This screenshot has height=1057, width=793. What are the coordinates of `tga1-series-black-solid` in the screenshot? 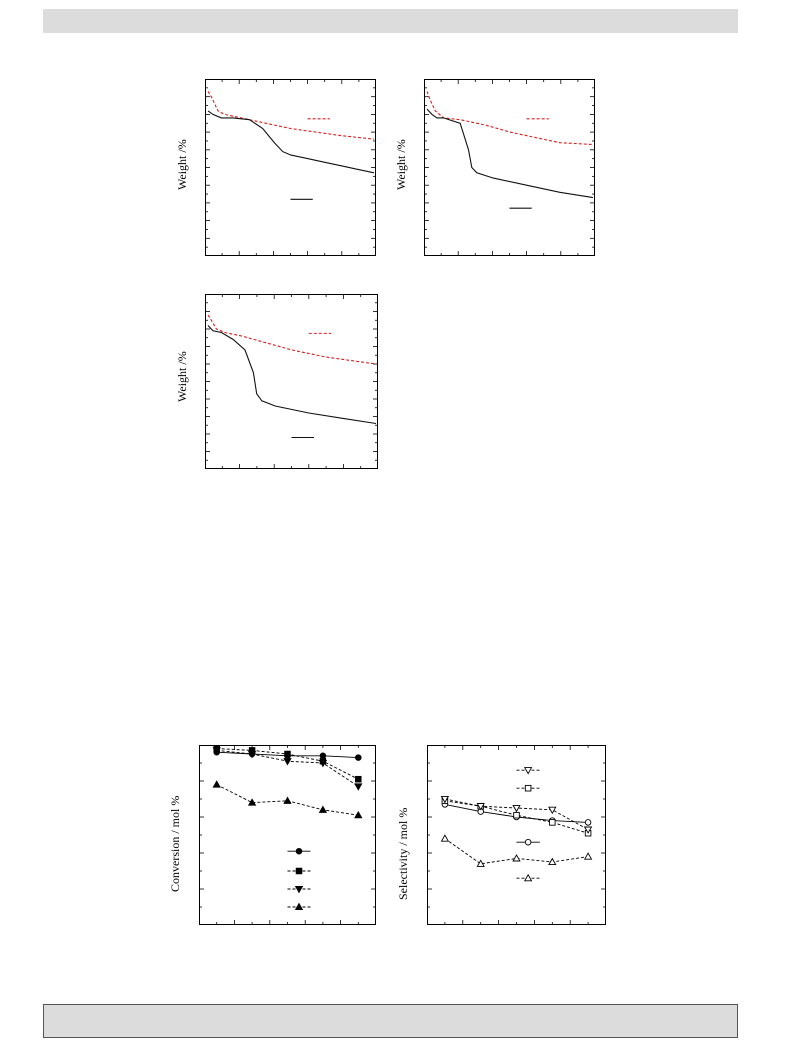 It's located at (291, 142).